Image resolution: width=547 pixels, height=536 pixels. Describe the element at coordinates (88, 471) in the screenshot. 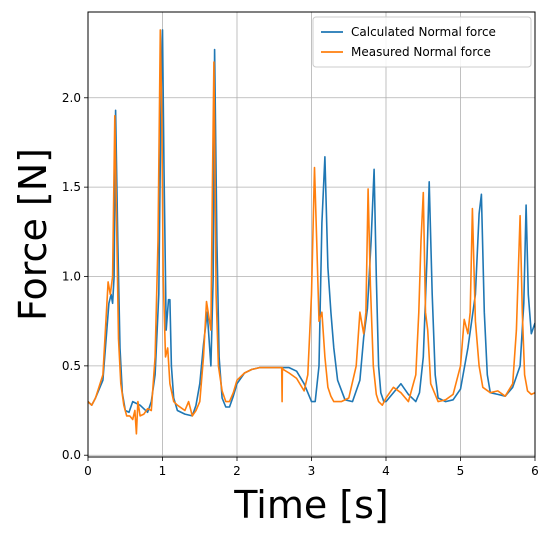

I see `x-tick-label: 0` at that location.